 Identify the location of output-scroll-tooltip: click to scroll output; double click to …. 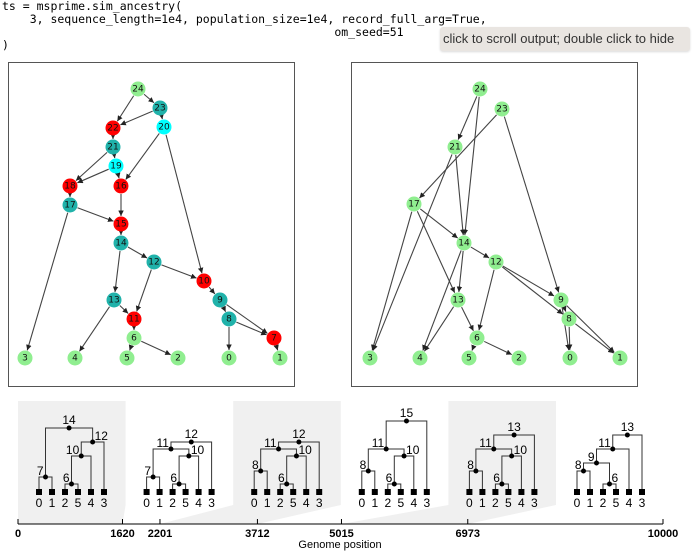
(565, 39).